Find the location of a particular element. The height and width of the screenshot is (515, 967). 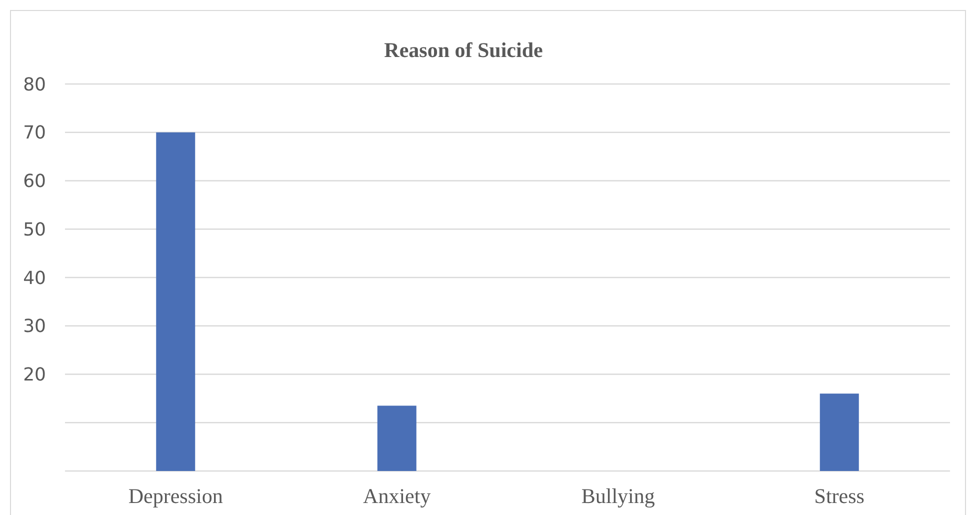

y-tick-label: 60 is located at coordinates (34, 181).